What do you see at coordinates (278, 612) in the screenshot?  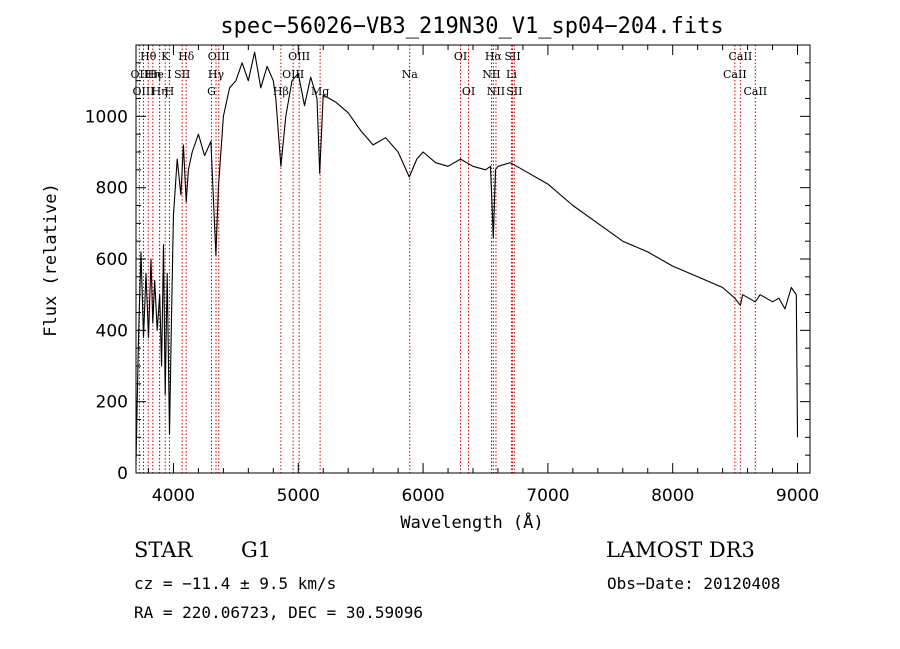 I see `coordinates: RA = 220.06723, DEC = 30.59096` at bounding box center [278, 612].